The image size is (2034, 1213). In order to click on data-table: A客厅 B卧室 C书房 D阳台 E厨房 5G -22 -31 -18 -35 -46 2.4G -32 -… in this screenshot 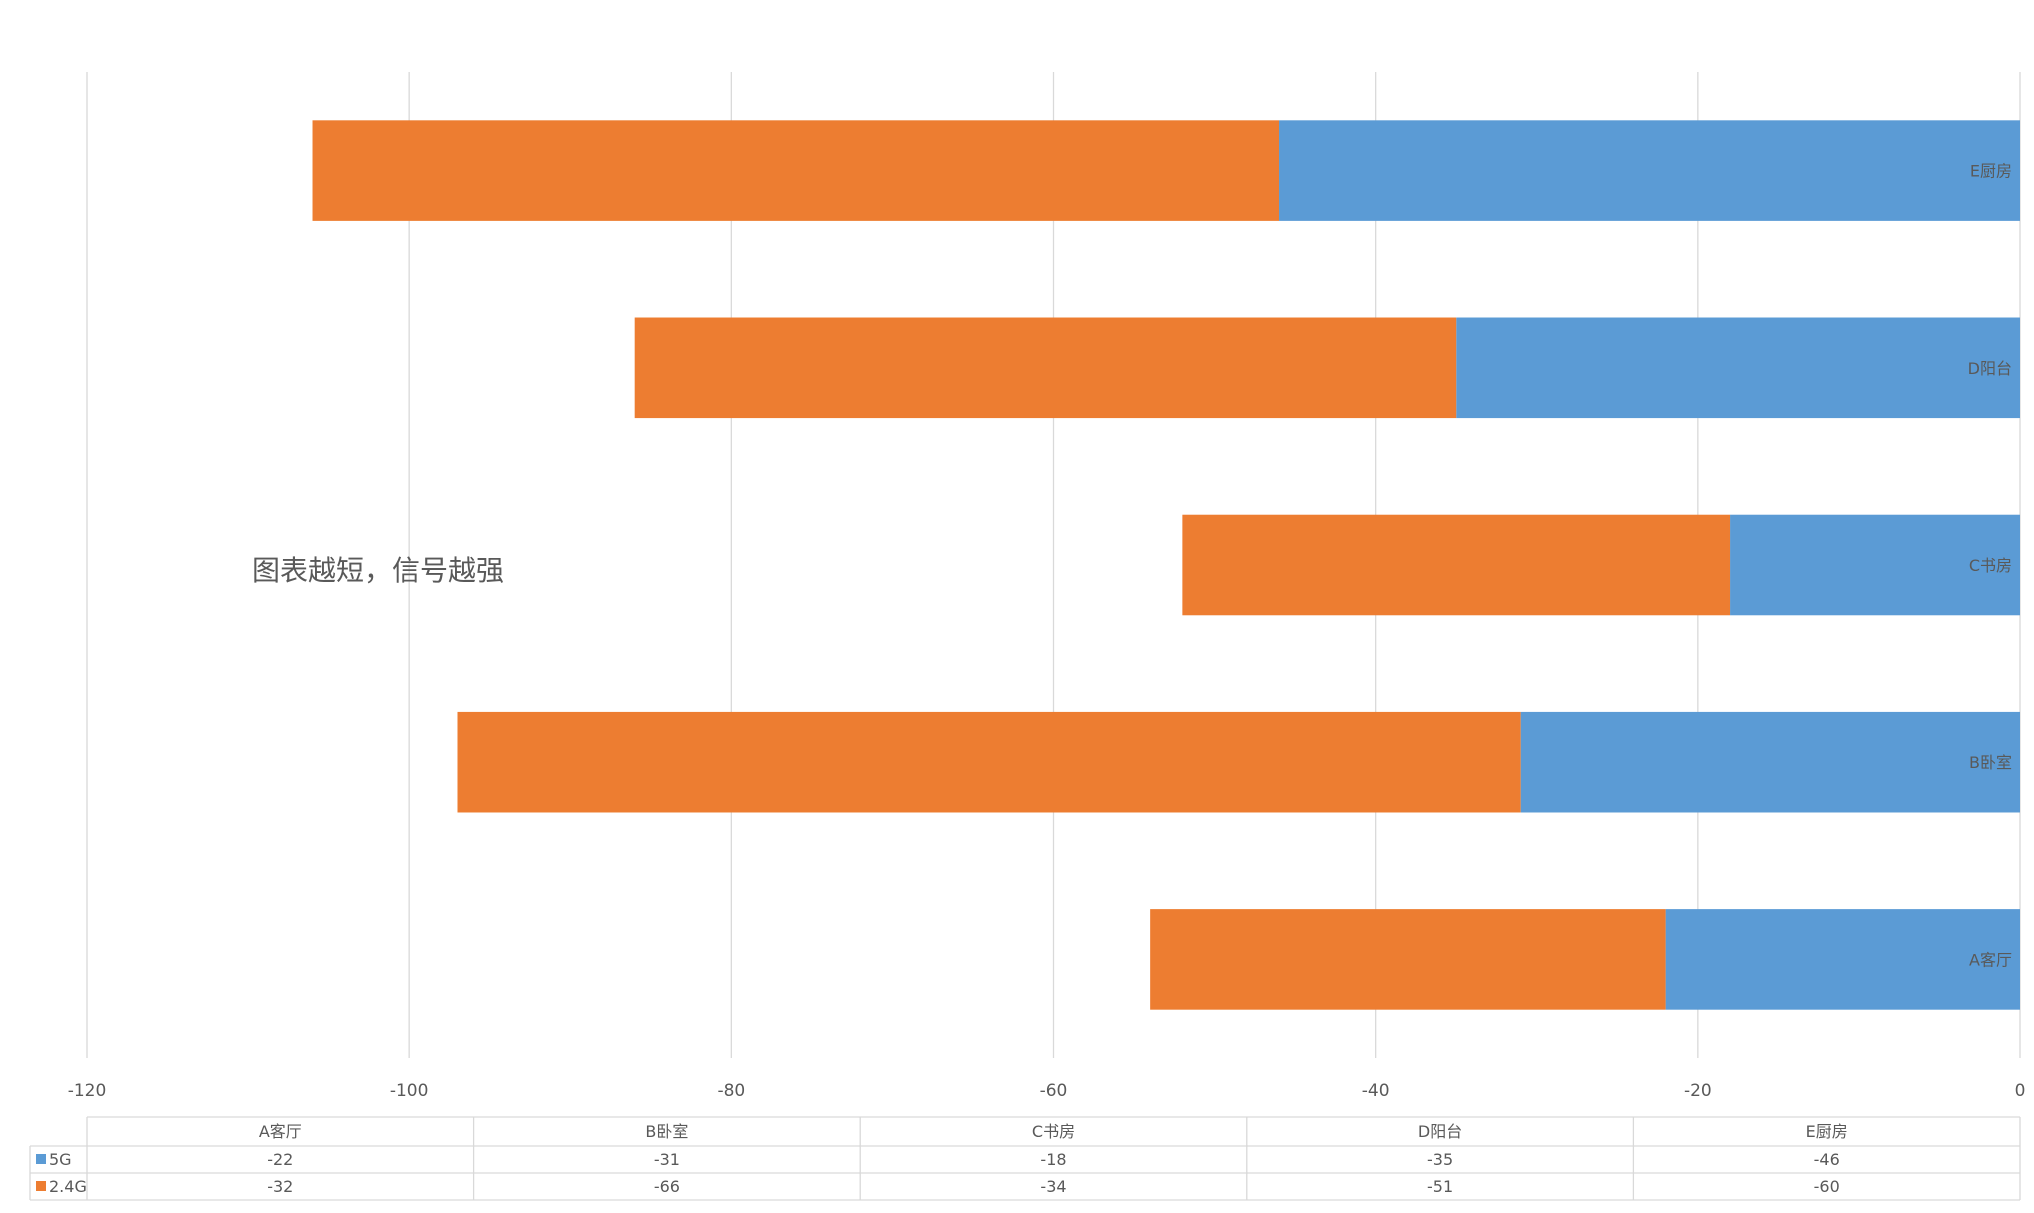, I will do `click(1025, 1158)`.